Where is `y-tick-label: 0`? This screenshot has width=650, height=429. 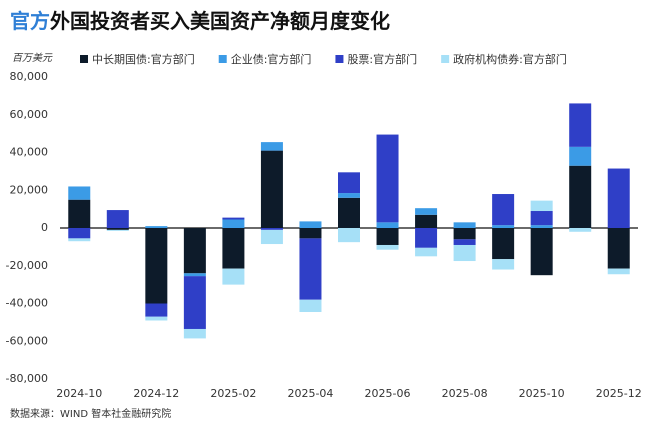
y-tick-label: 0 is located at coordinates (44, 227).